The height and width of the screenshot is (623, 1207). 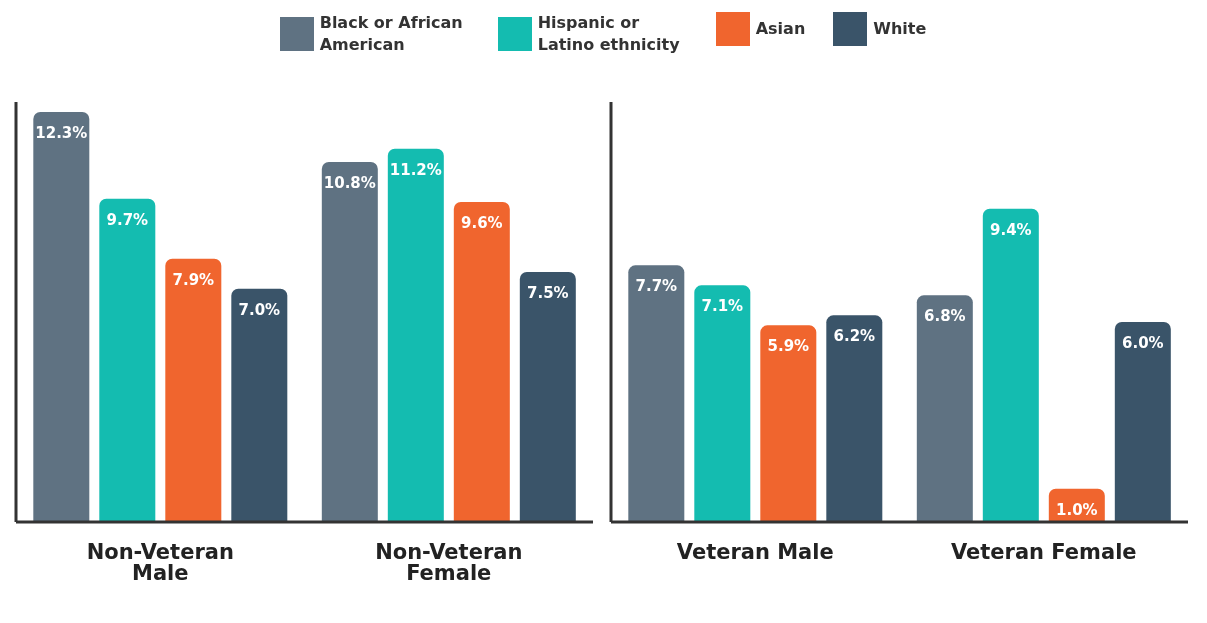 What do you see at coordinates (415, 169) in the screenshot?
I see `data-label: 11.2%` at bounding box center [415, 169].